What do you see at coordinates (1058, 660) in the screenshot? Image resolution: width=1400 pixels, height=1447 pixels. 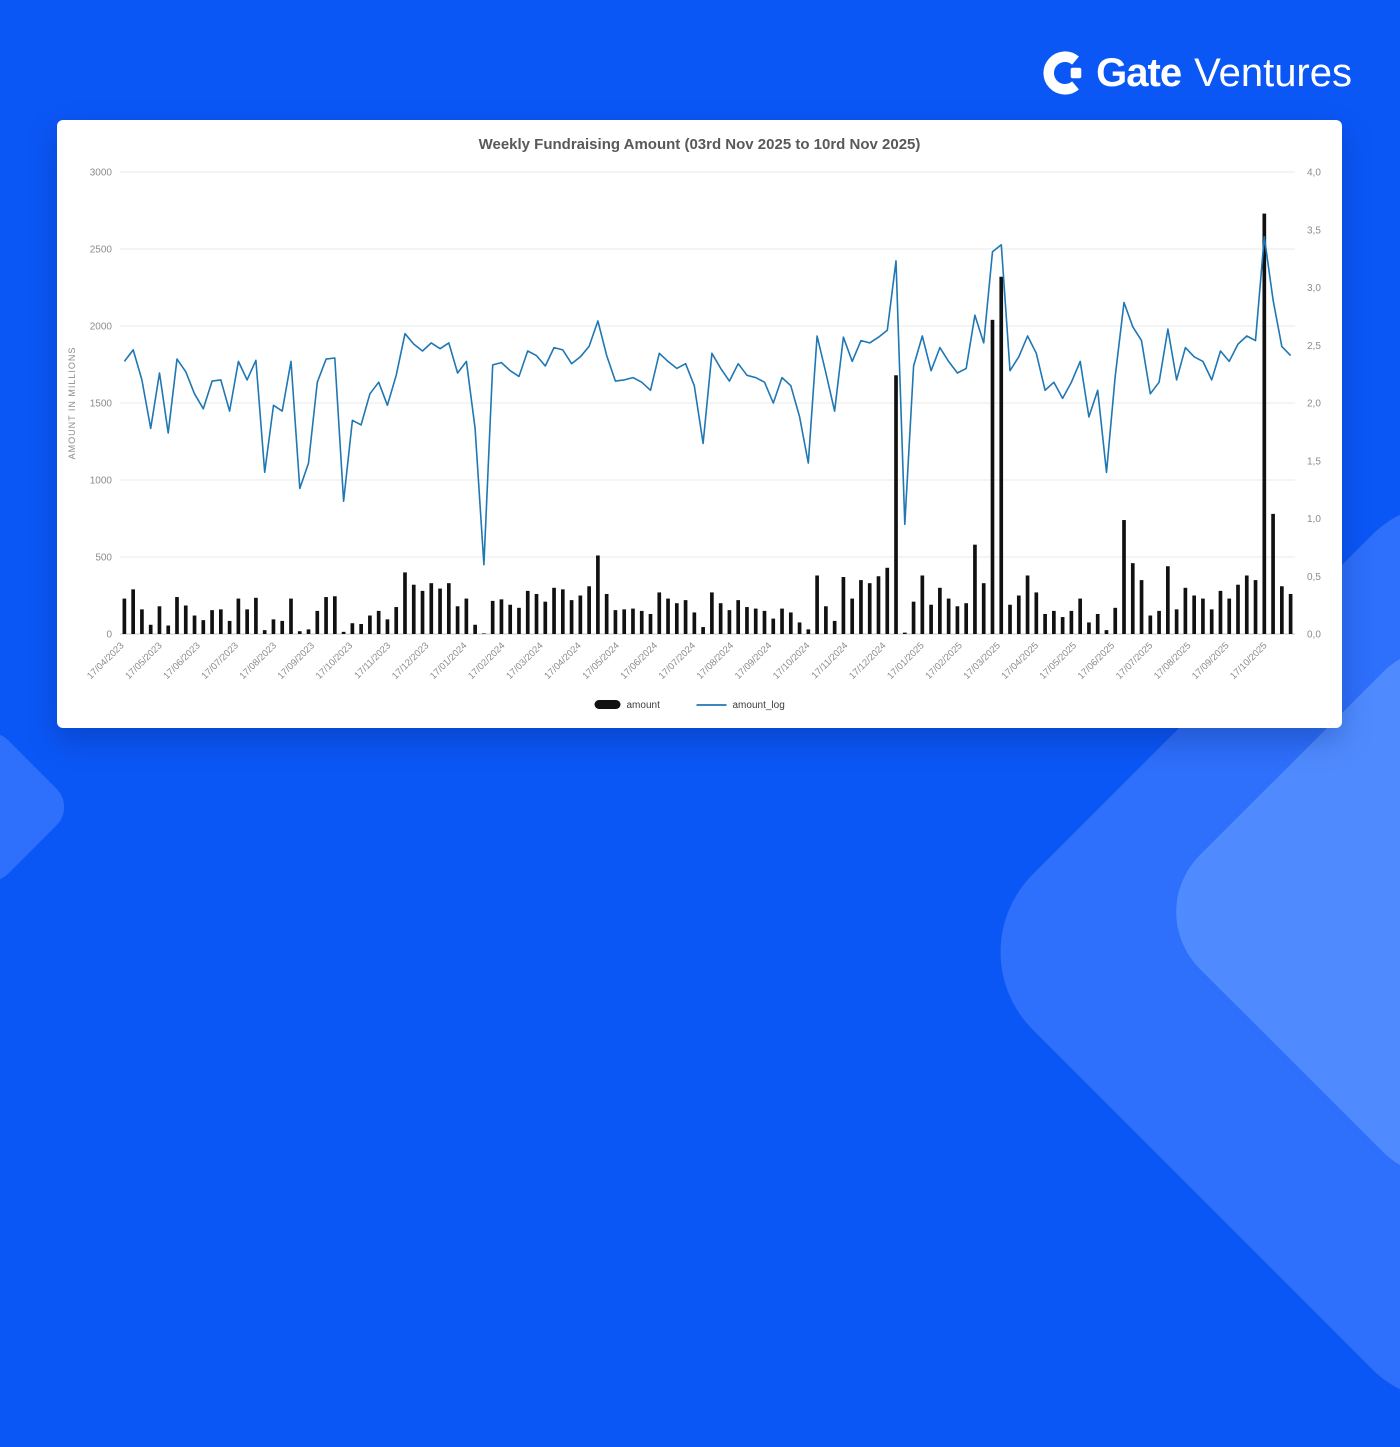 I see `x-tick-label: 17/05/2025` at bounding box center [1058, 660].